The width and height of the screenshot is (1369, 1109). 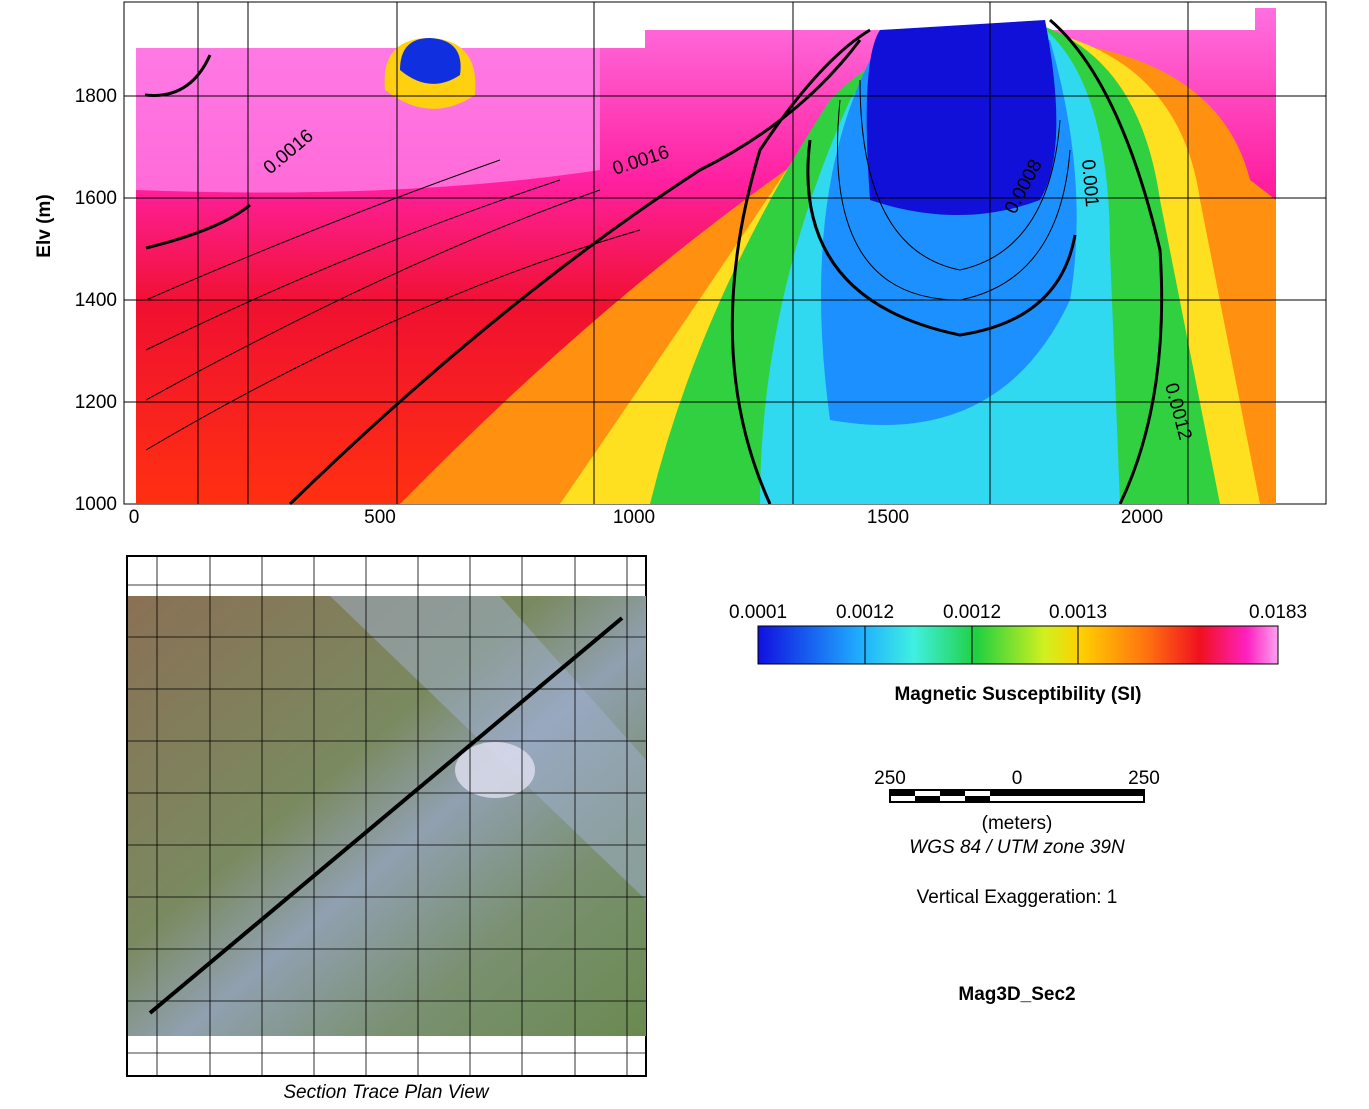 I want to click on scale-unit: (meters), so click(x=1017, y=823).